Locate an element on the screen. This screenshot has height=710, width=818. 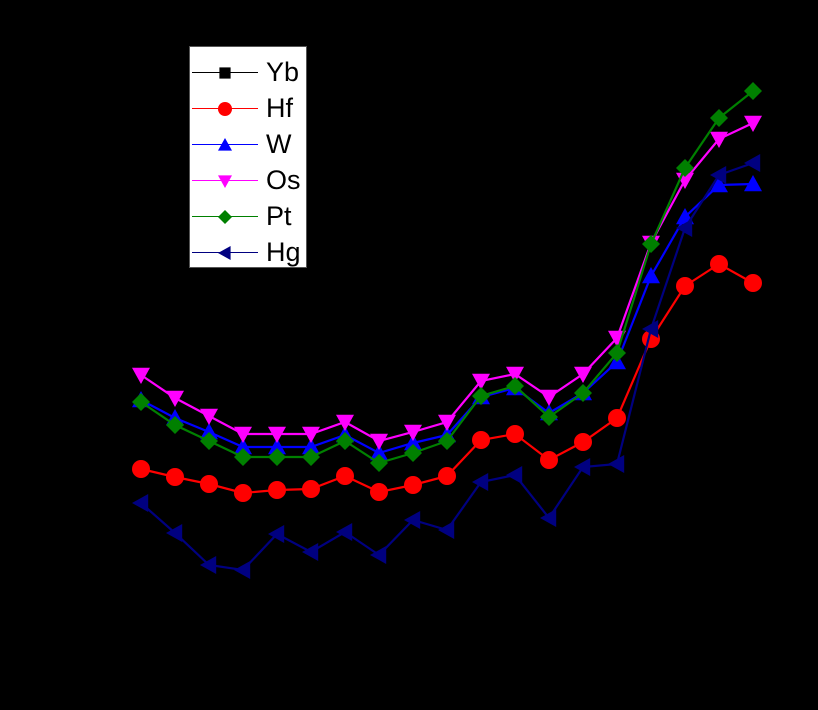
legend-label: Pt is located at coordinates (279, 216).